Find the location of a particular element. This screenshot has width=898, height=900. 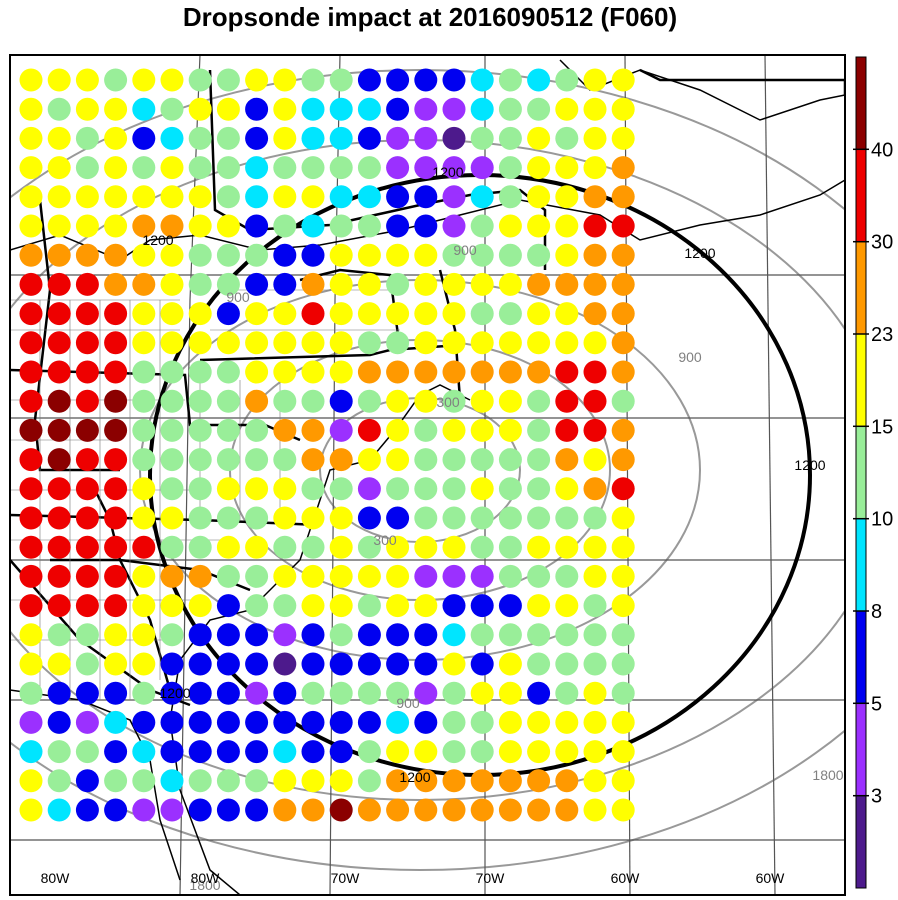

ring-label: 900 is located at coordinates (690, 357).